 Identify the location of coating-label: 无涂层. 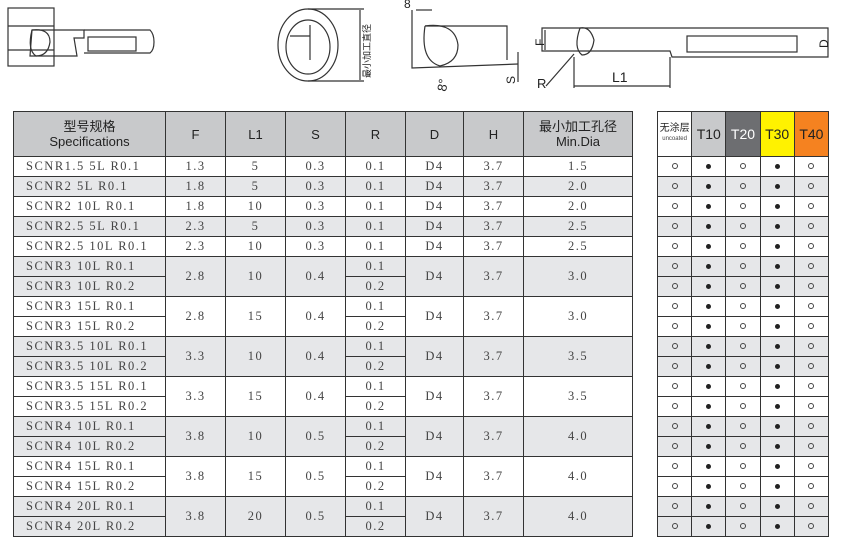
(674, 128).